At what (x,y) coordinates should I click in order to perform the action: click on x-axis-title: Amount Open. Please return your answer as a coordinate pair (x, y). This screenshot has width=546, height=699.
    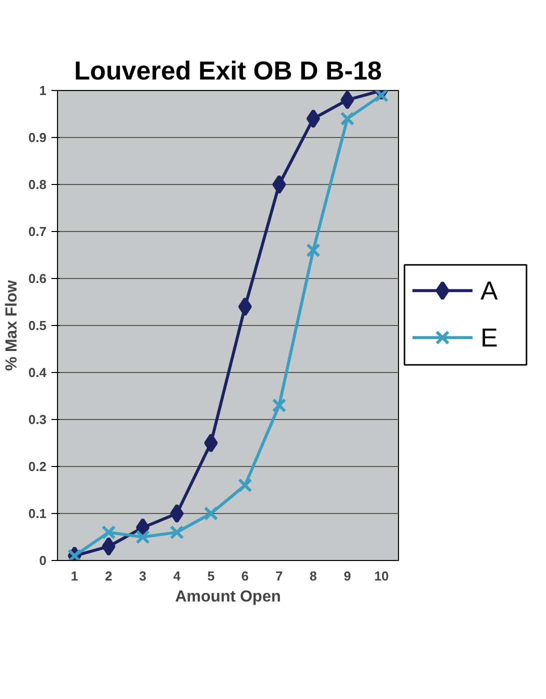
    Looking at the image, I should click on (228, 597).